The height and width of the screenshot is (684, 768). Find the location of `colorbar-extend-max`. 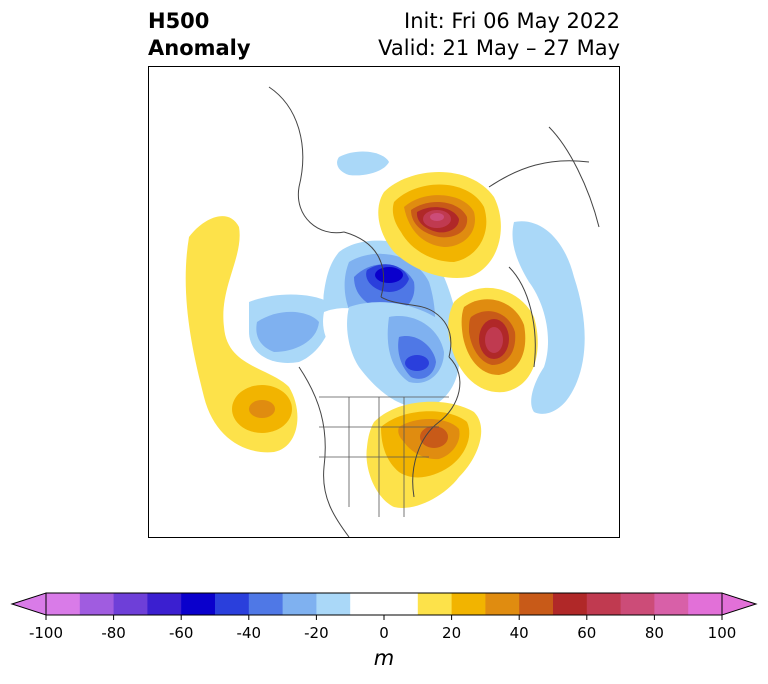

colorbar-extend-max is located at coordinates (739, 604).